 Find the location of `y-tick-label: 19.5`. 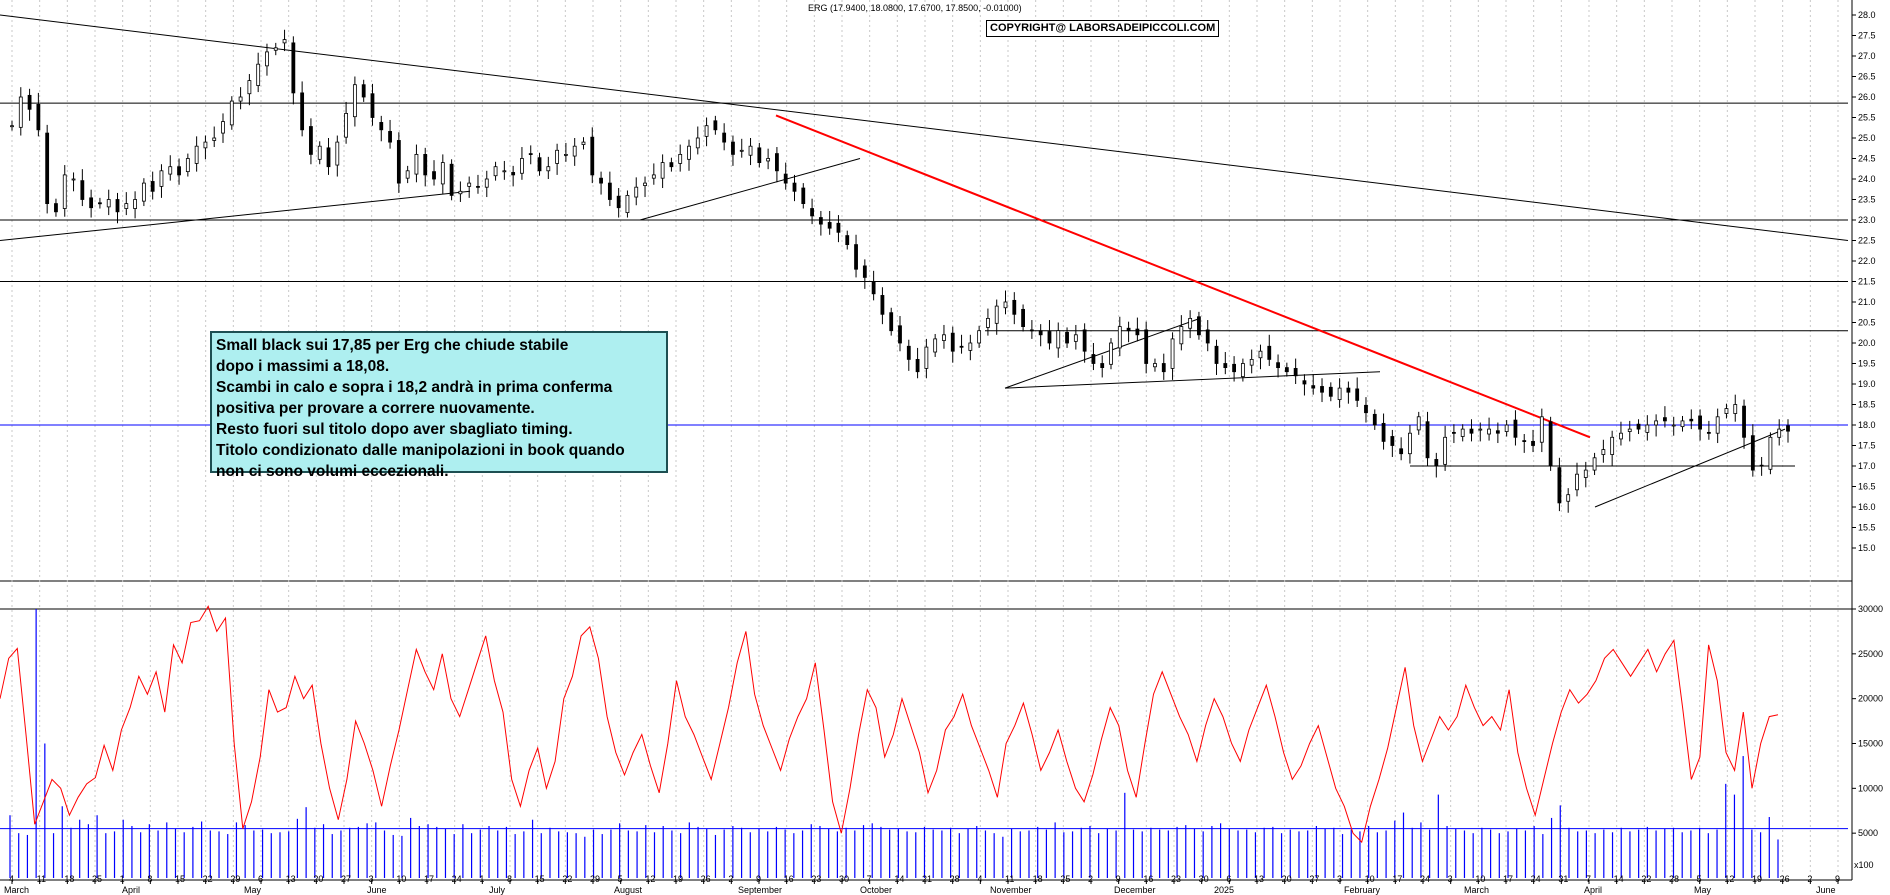

y-tick-label: 19.5 is located at coordinates (1867, 364).